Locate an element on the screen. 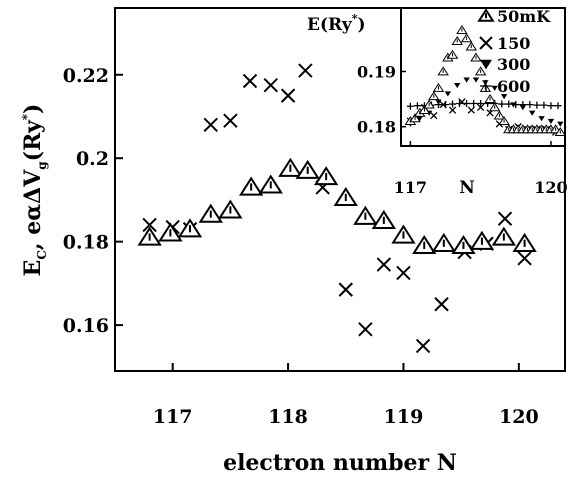 The height and width of the screenshot is (477, 575). y-axis-title-sub1: C is located at coordinates (42, 255).